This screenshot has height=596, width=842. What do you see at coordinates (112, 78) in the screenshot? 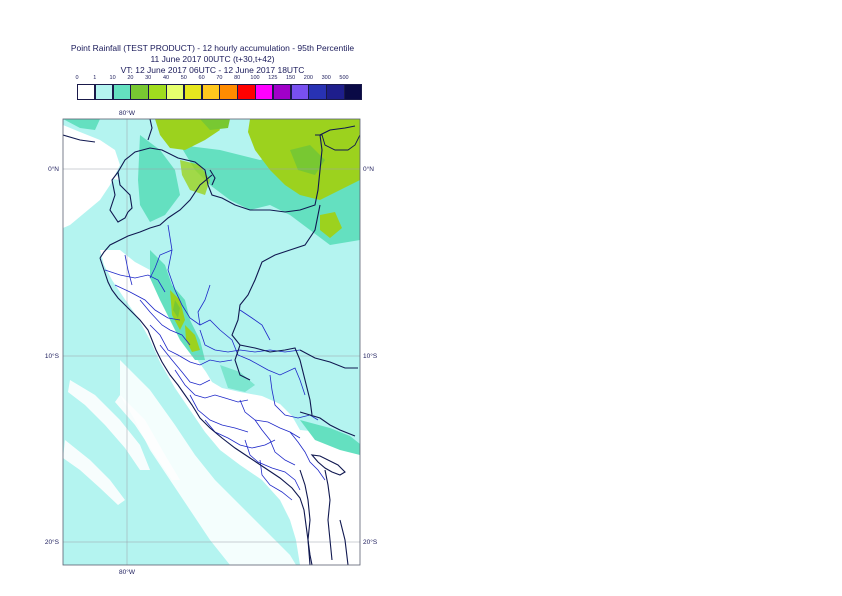
I see `legend-tick-label: 10` at bounding box center [112, 78].